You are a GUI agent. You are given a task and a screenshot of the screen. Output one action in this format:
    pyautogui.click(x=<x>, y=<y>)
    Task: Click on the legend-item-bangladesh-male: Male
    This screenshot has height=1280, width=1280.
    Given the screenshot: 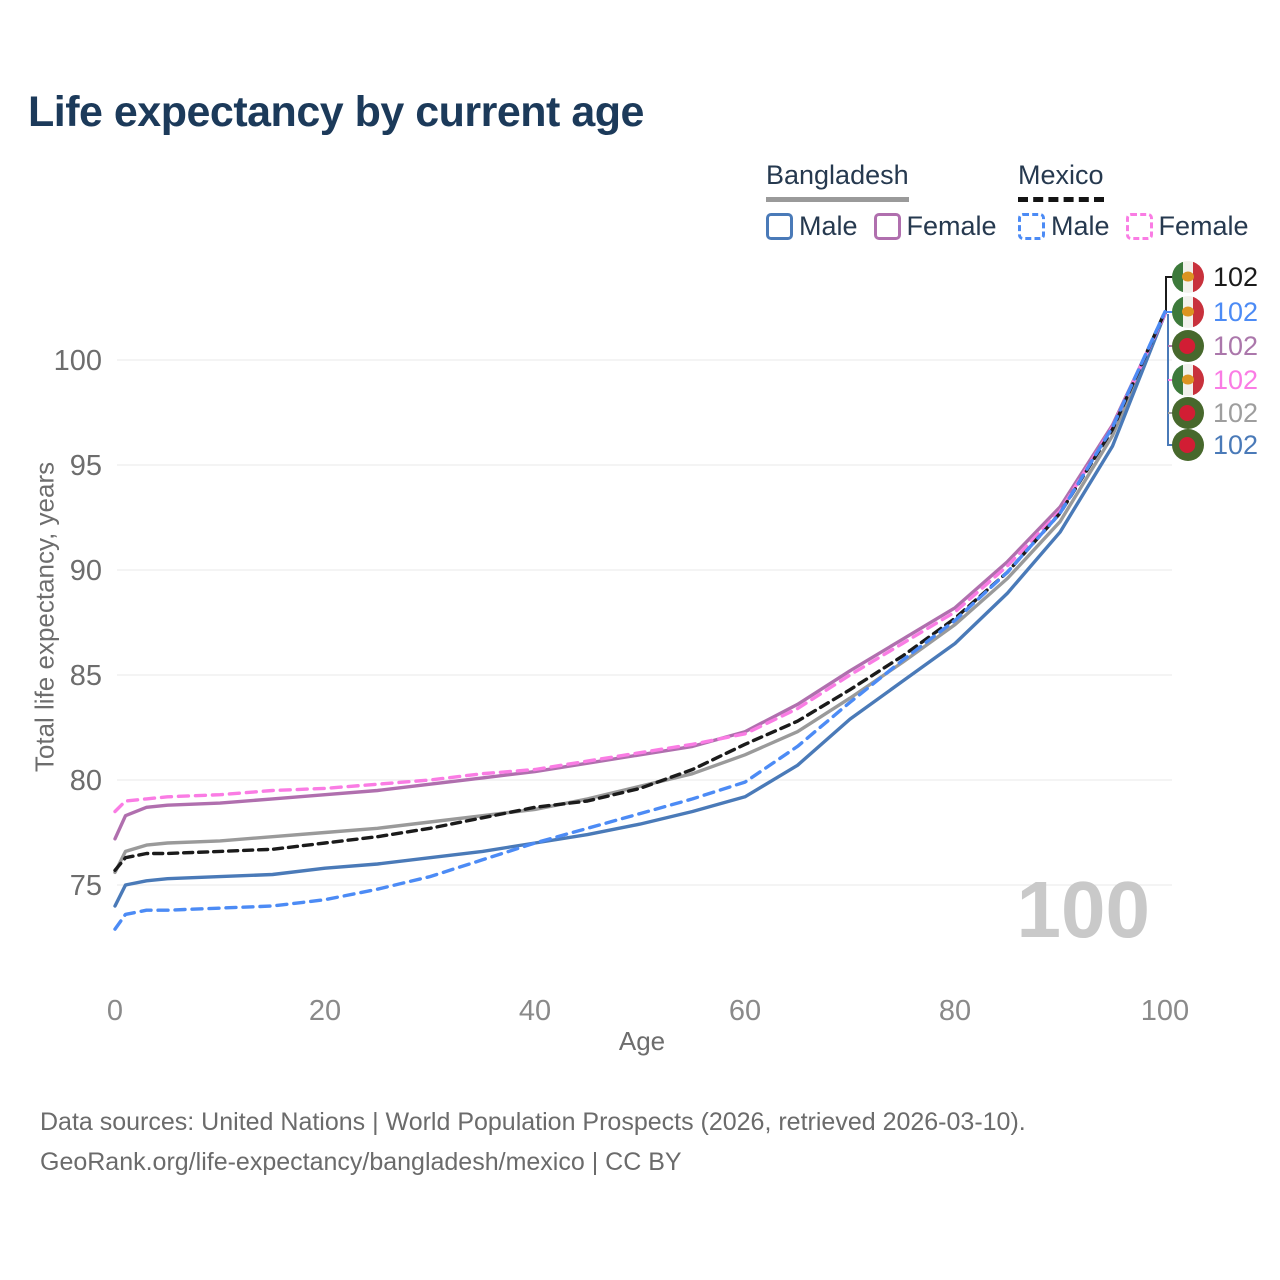 What is the action you would take?
    pyautogui.click(x=812, y=226)
    